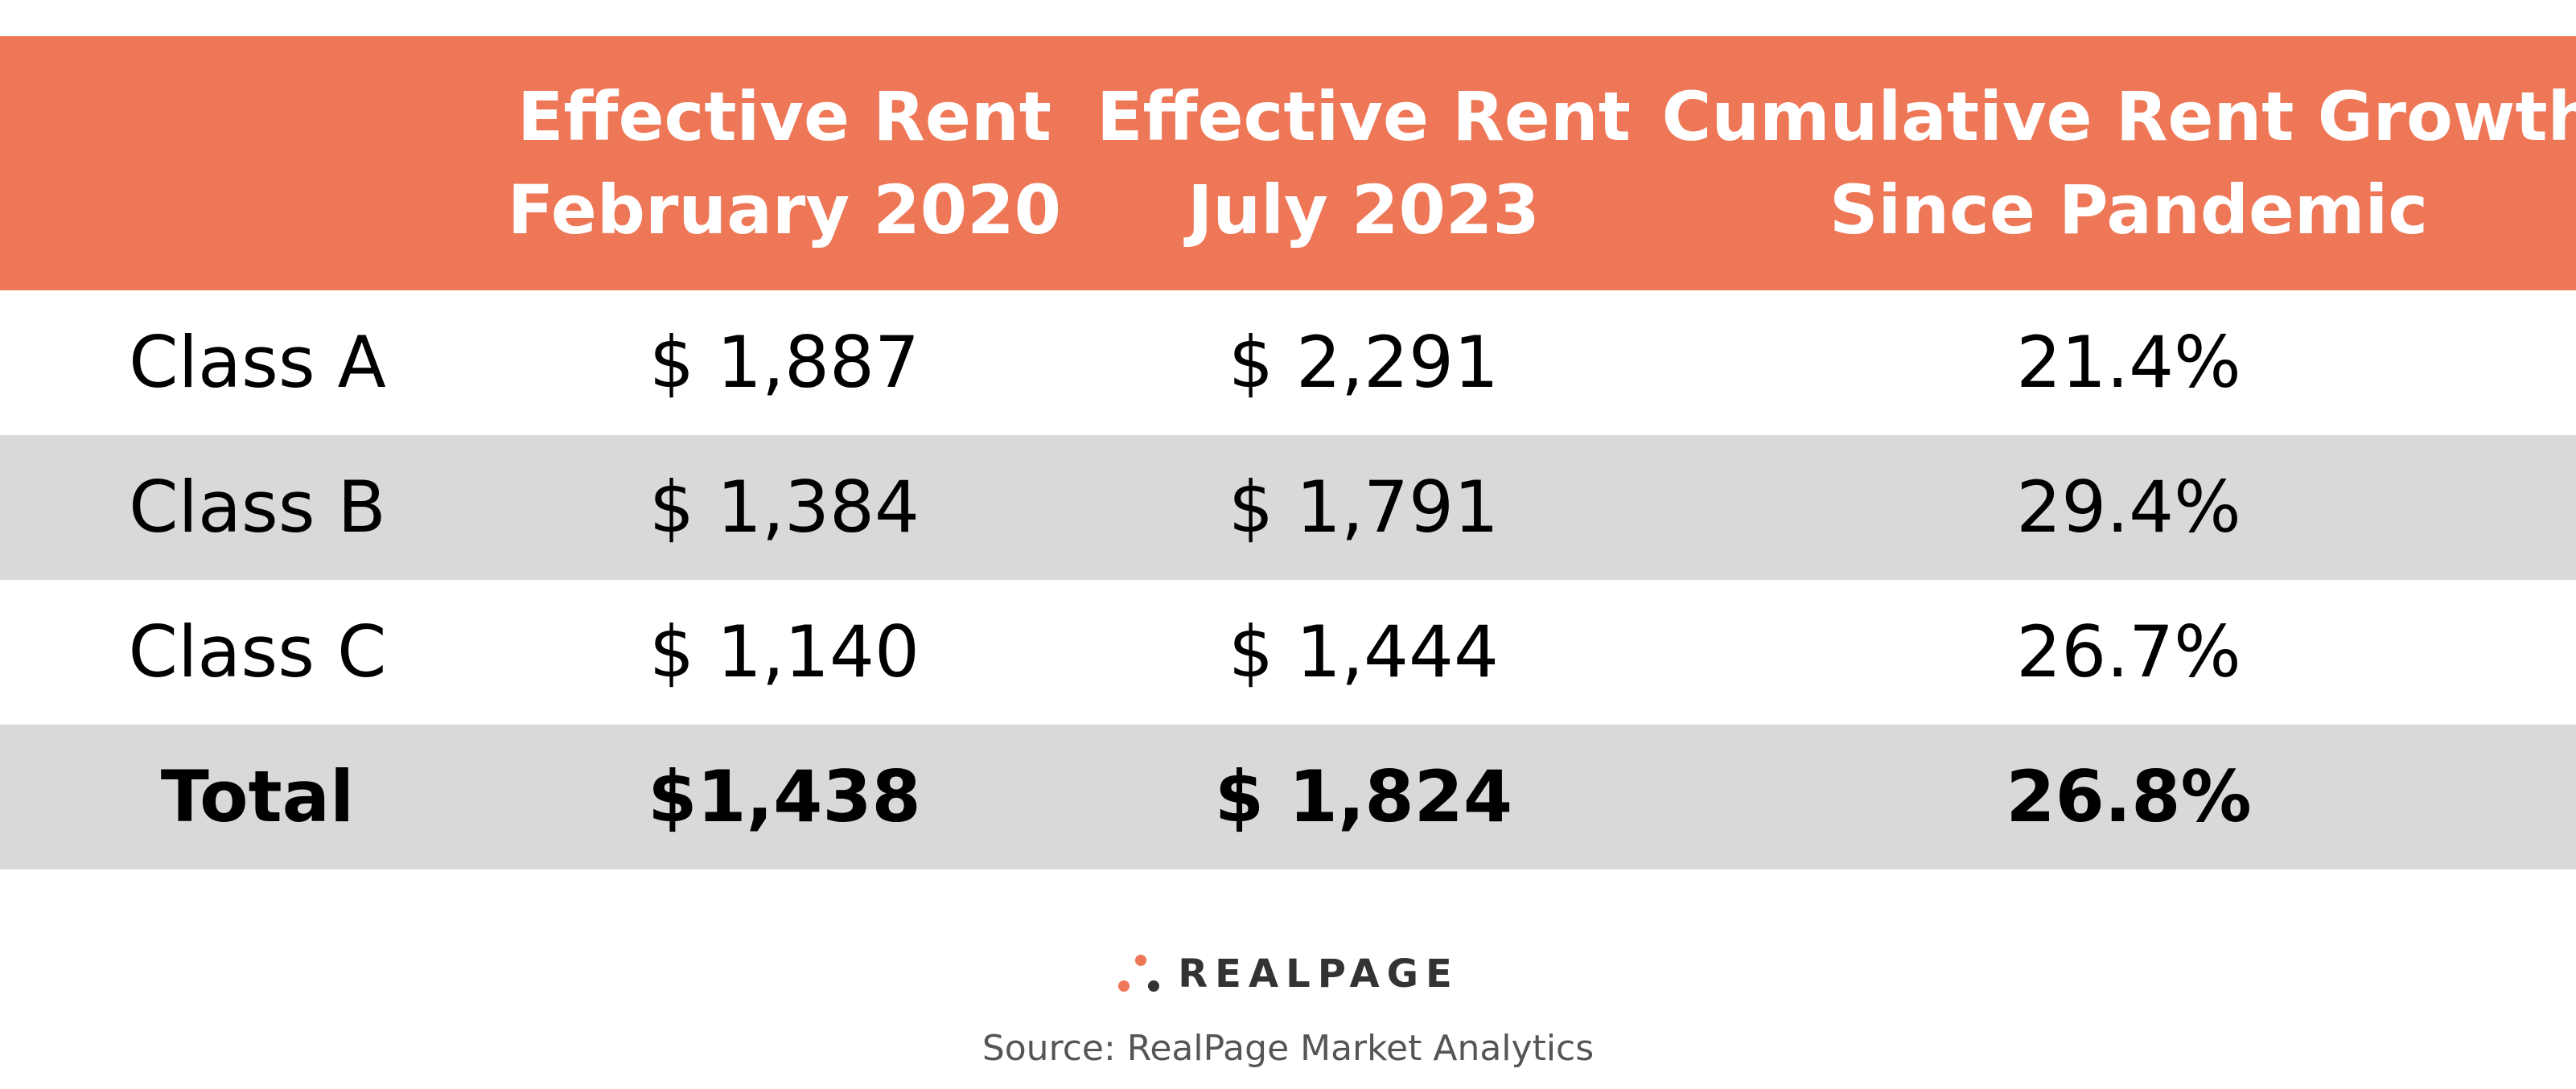 This screenshot has height=1089, width=2576. Describe the element at coordinates (1363, 651) in the screenshot. I see `table-cell: $ 1,444` at that location.